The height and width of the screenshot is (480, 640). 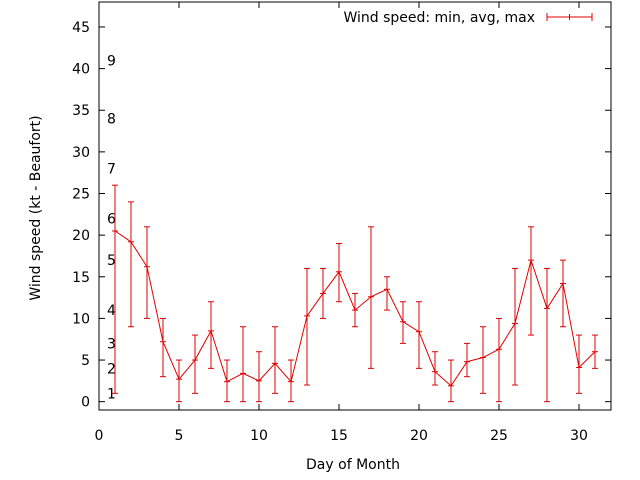 I want to click on legend-label: Wind speed: min, avg, max, so click(x=439, y=18).